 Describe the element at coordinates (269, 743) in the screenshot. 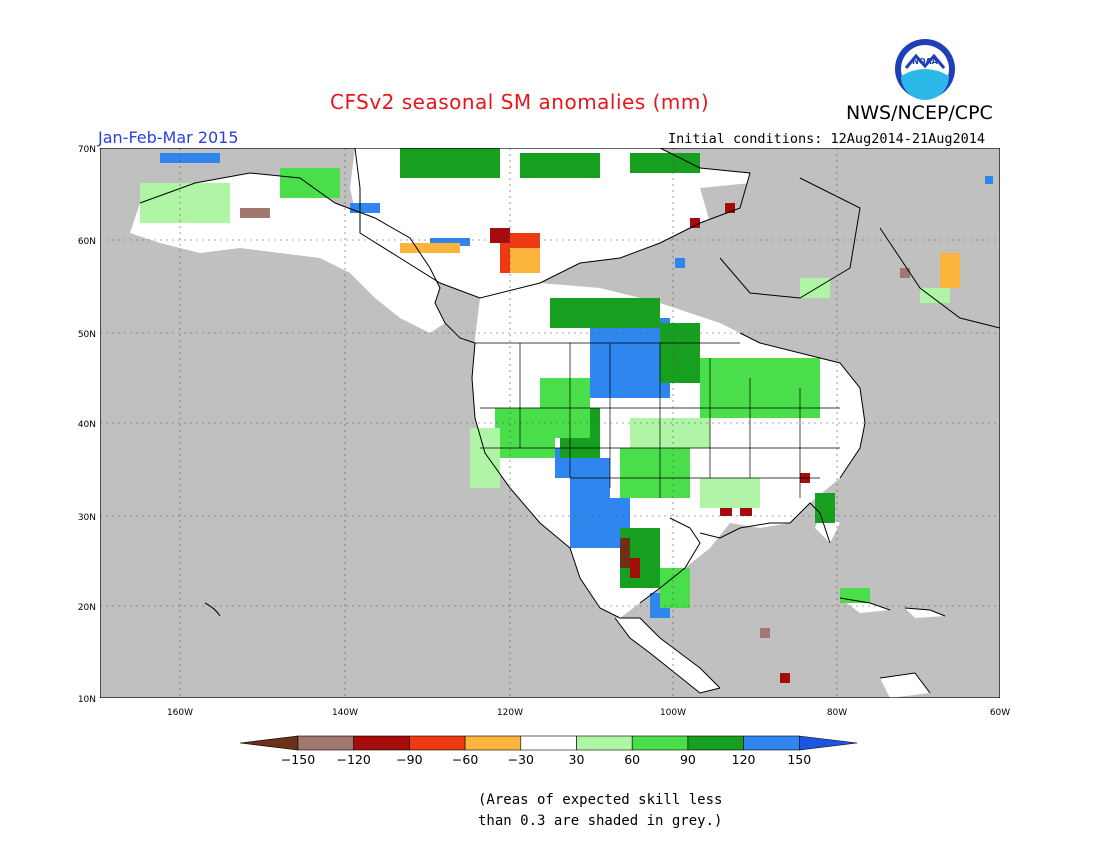

I see `colorbar-arrow-left` at that location.